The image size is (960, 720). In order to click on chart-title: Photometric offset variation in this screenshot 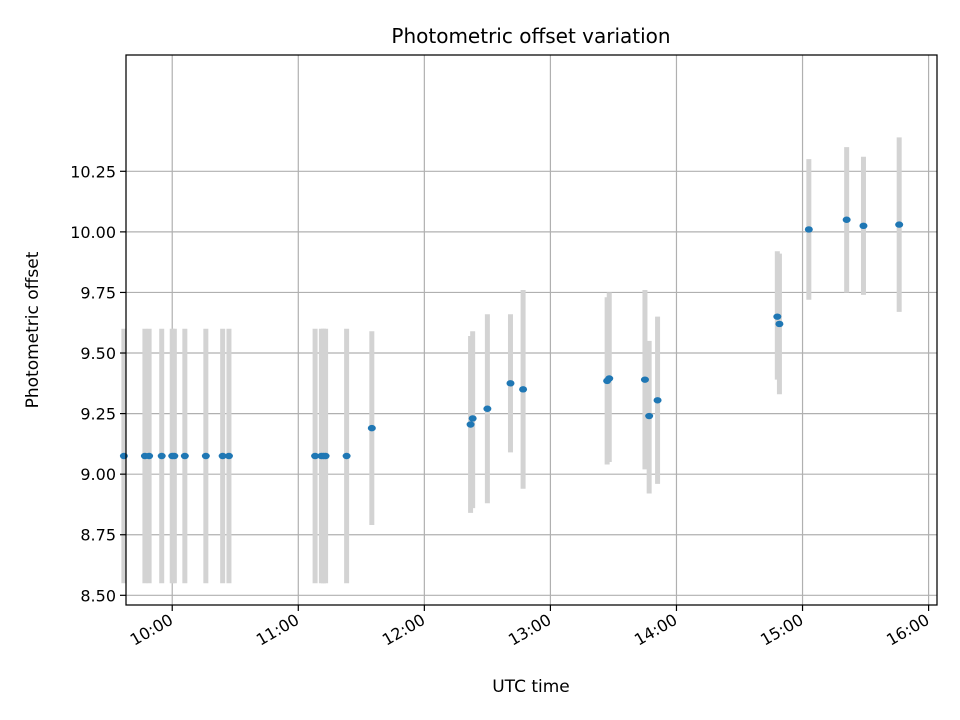, I will do `click(530, 36)`.